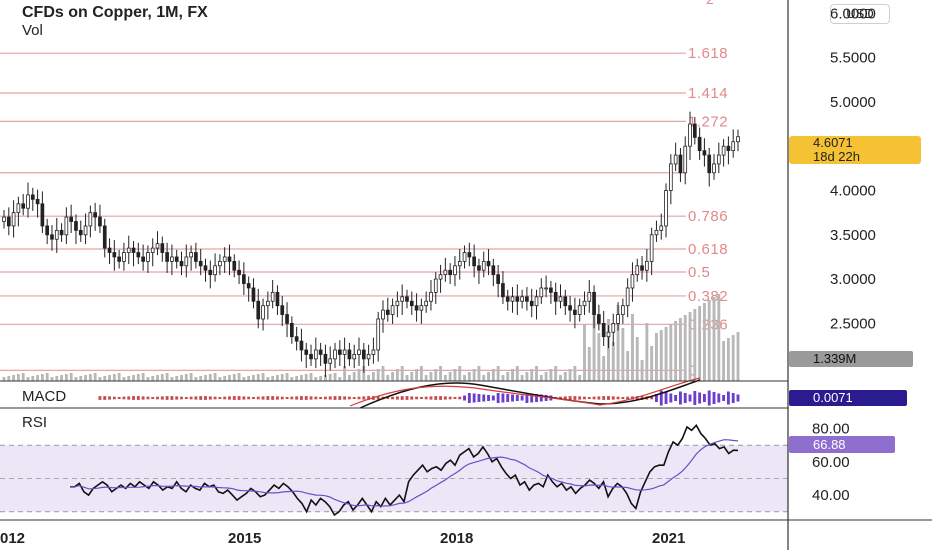 The height and width of the screenshot is (550, 932). Describe the element at coordinates (394, 470) in the screenshot. I see `rsi-pane` at that location.